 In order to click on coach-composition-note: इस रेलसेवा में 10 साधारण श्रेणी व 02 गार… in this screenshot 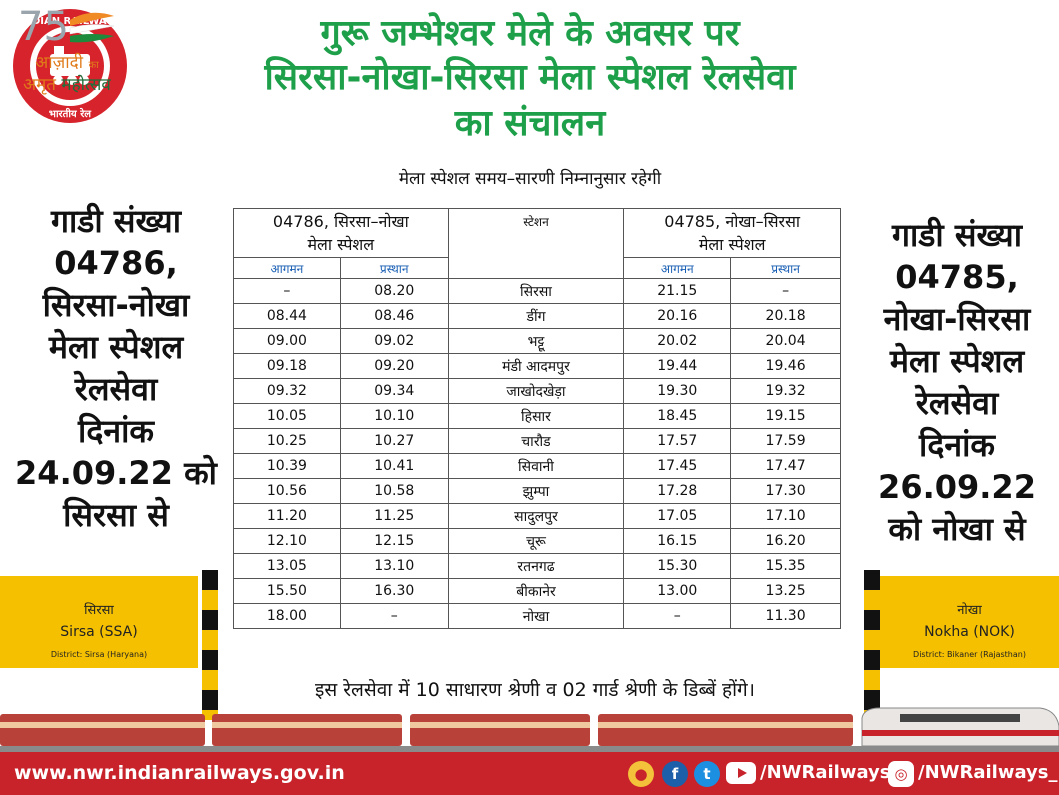, I will do `click(535, 690)`.